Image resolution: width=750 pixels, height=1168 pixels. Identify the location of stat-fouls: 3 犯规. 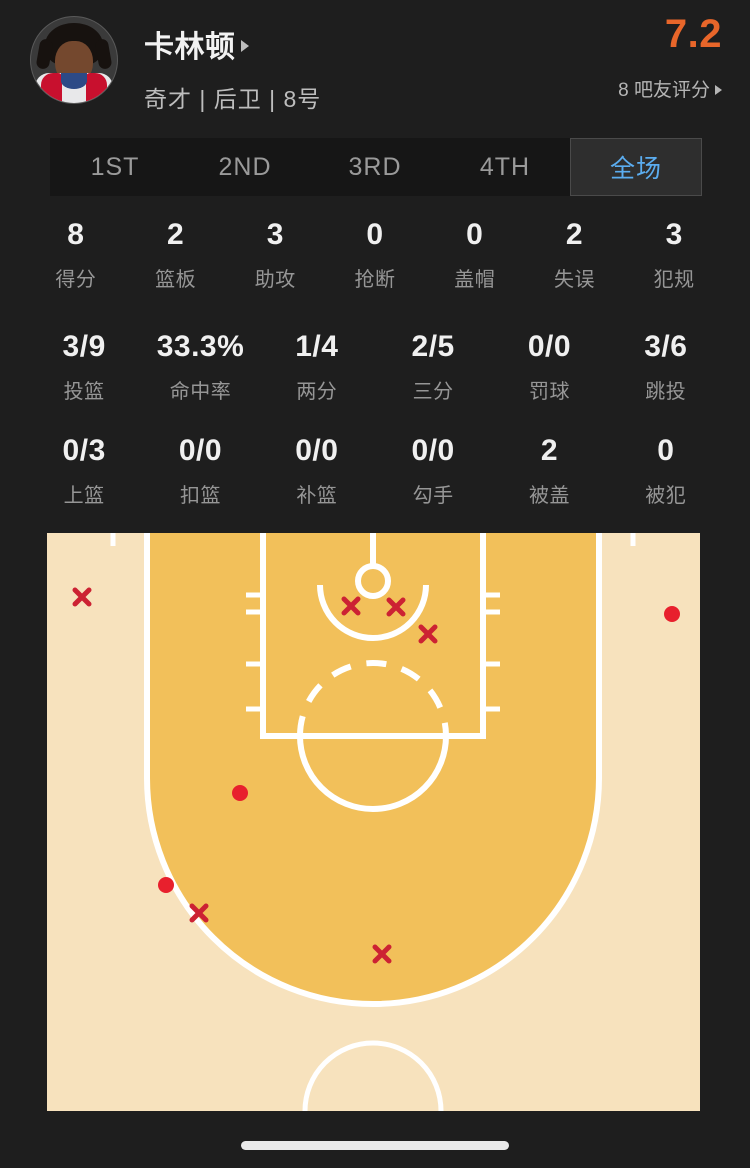
(674, 255).